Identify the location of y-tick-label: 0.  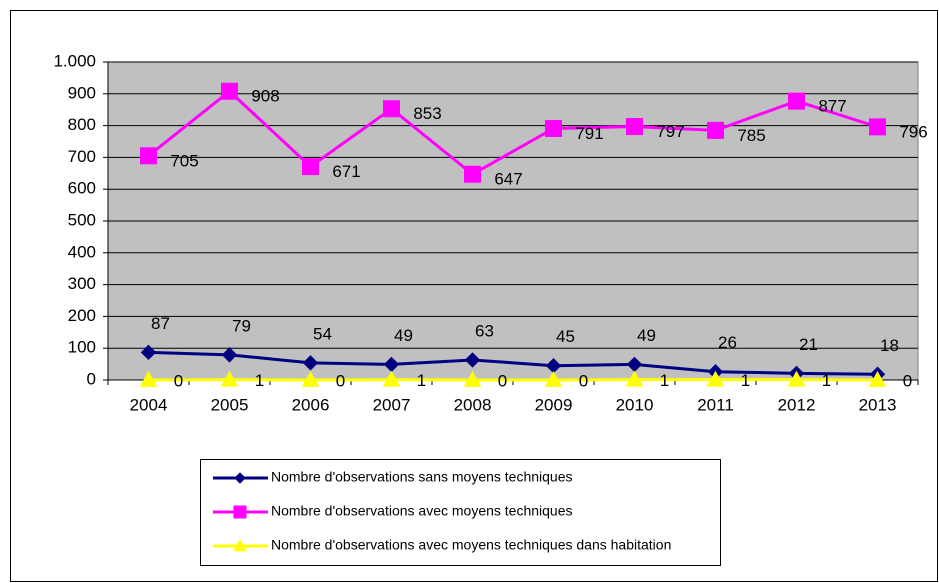
(91, 378).